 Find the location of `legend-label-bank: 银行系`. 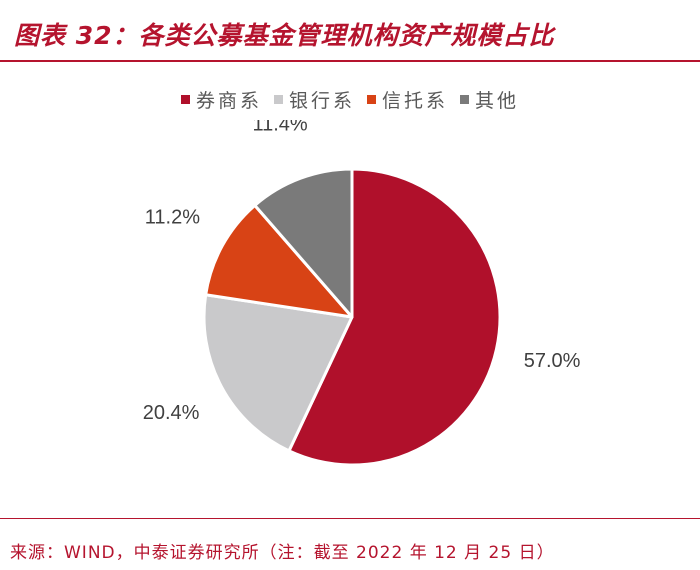

legend-label-bank: 银行系 is located at coordinates (321, 101).